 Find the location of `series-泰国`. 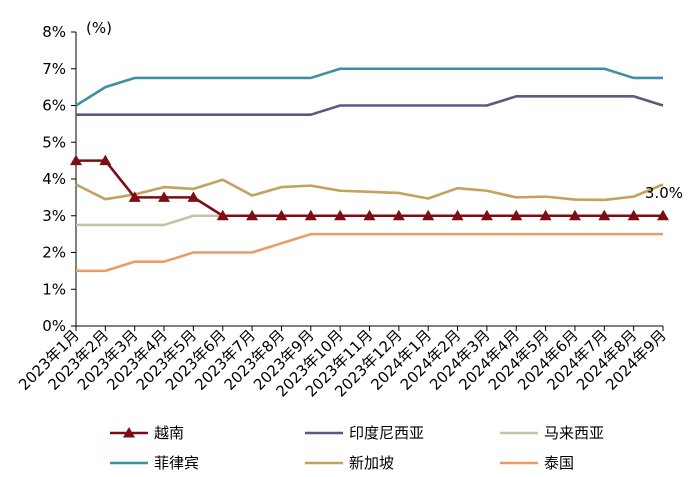

series-泰国 is located at coordinates (369, 252).